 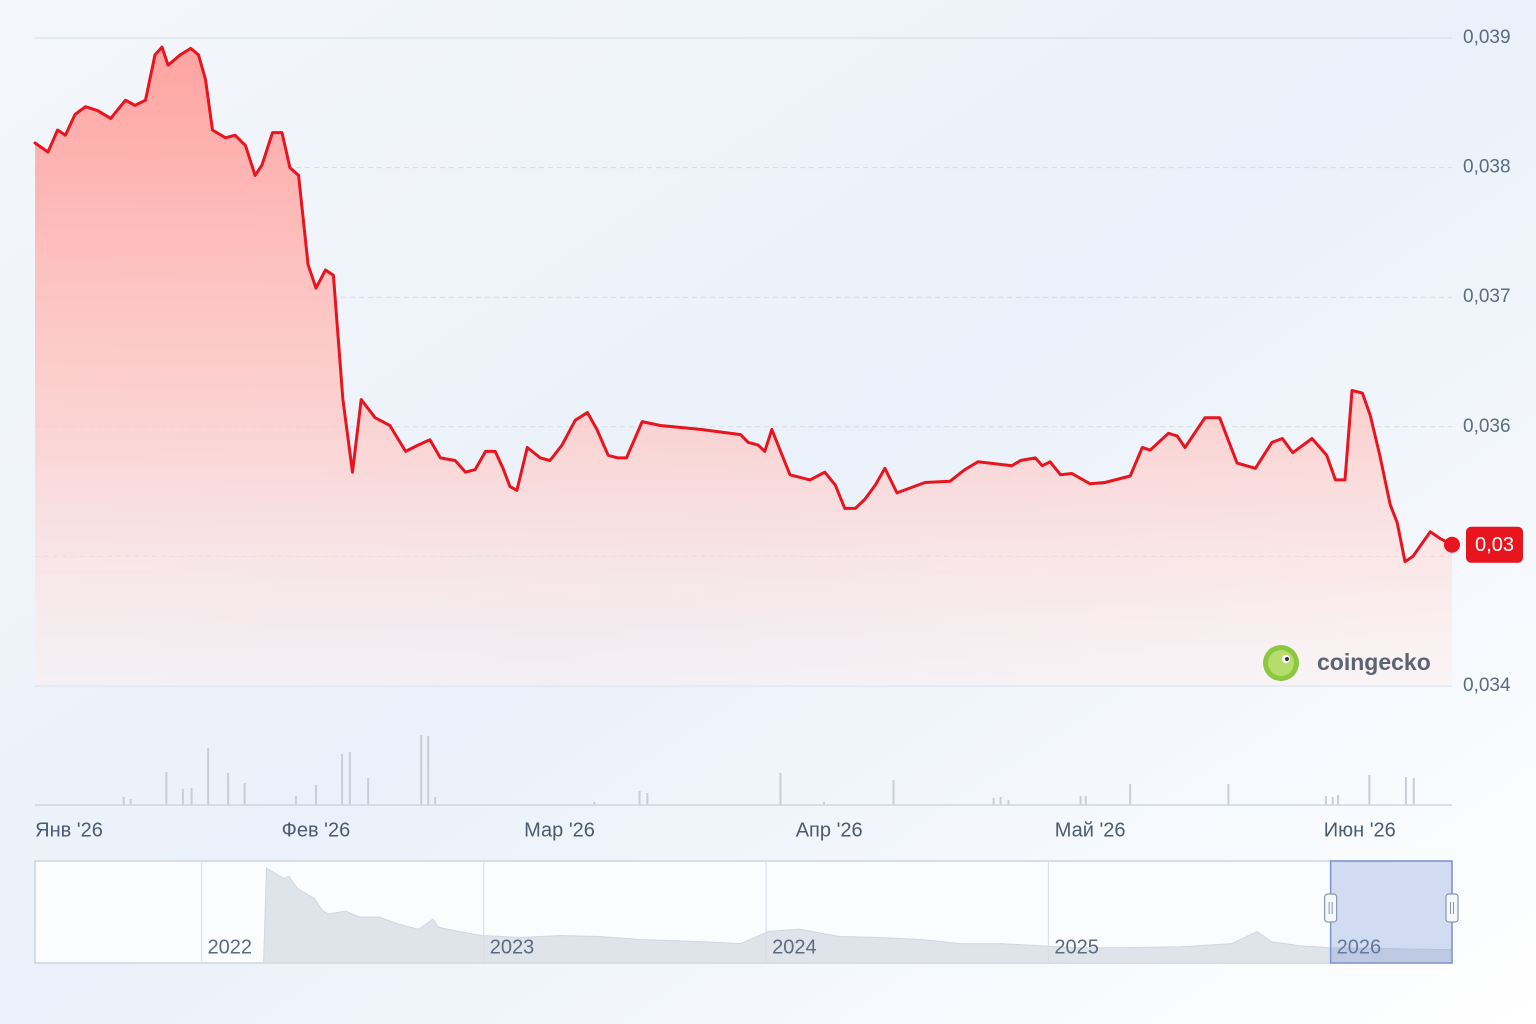 I want to click on x-tick-label: Май '26, so click(x=1090, y=830).